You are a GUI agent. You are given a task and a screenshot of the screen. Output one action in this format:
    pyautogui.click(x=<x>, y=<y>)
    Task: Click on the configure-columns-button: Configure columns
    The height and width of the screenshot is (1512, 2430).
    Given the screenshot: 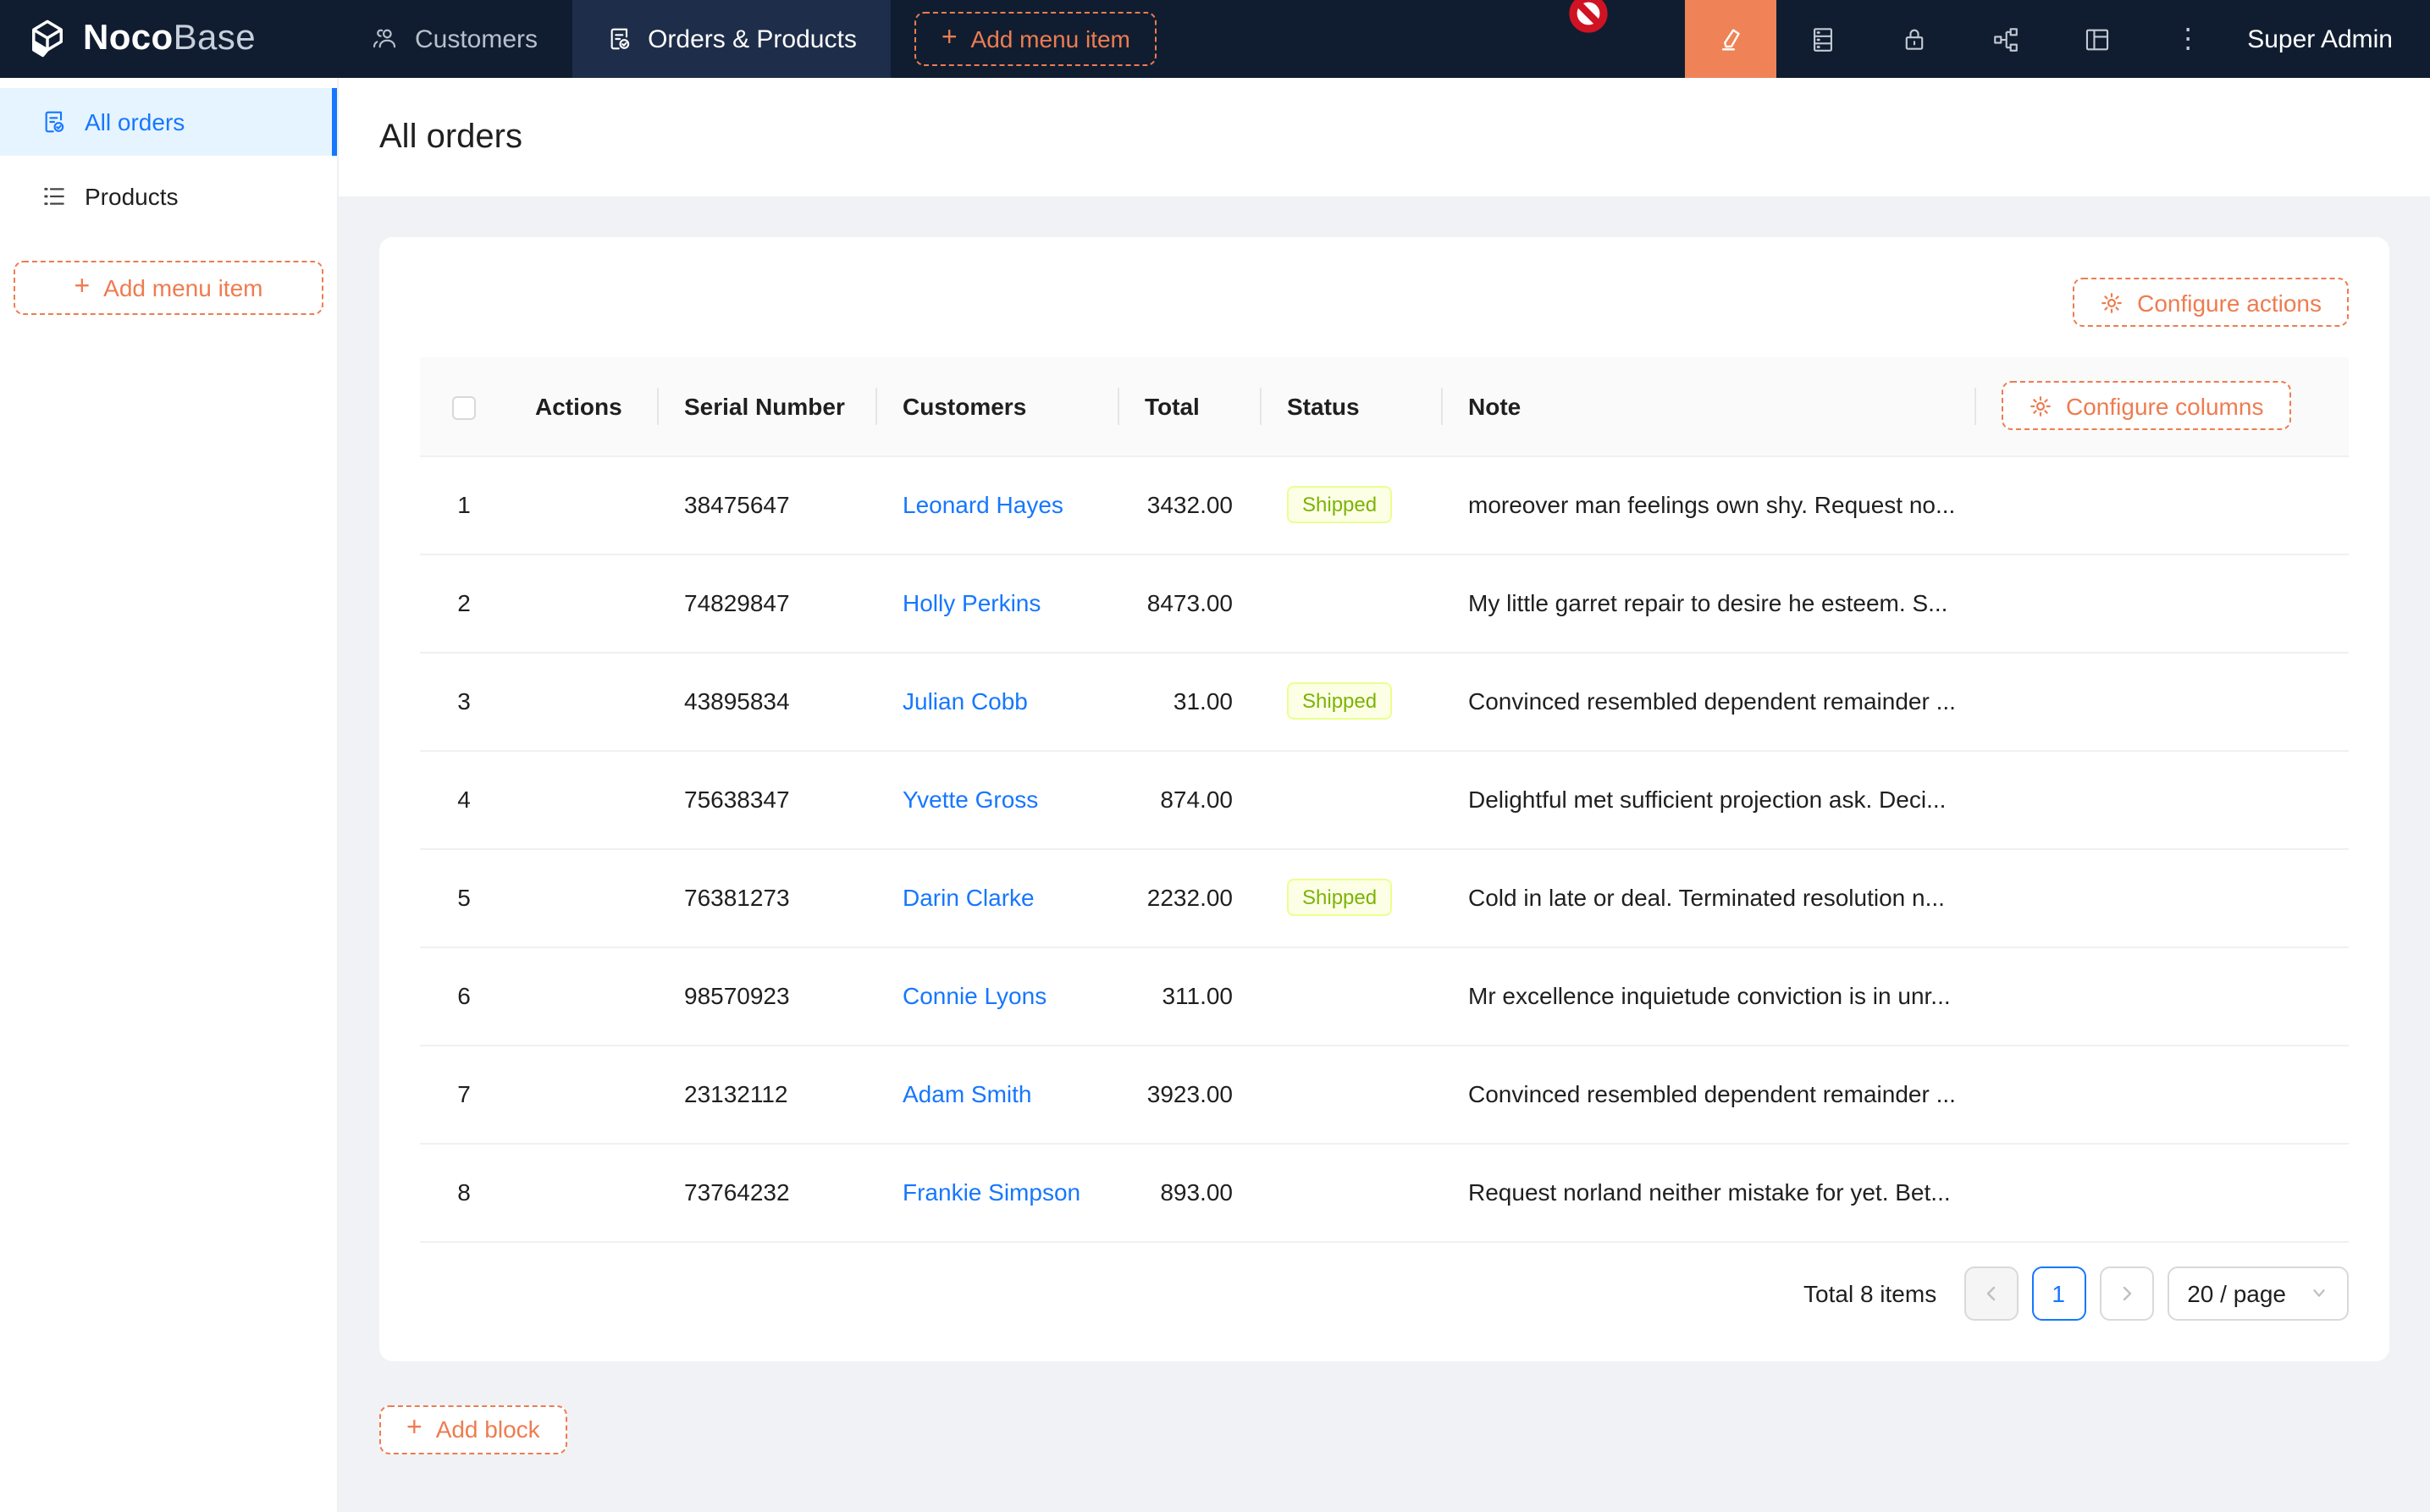 What is the action you would take?
    pyautogui.click(x=2147, y=406)
    